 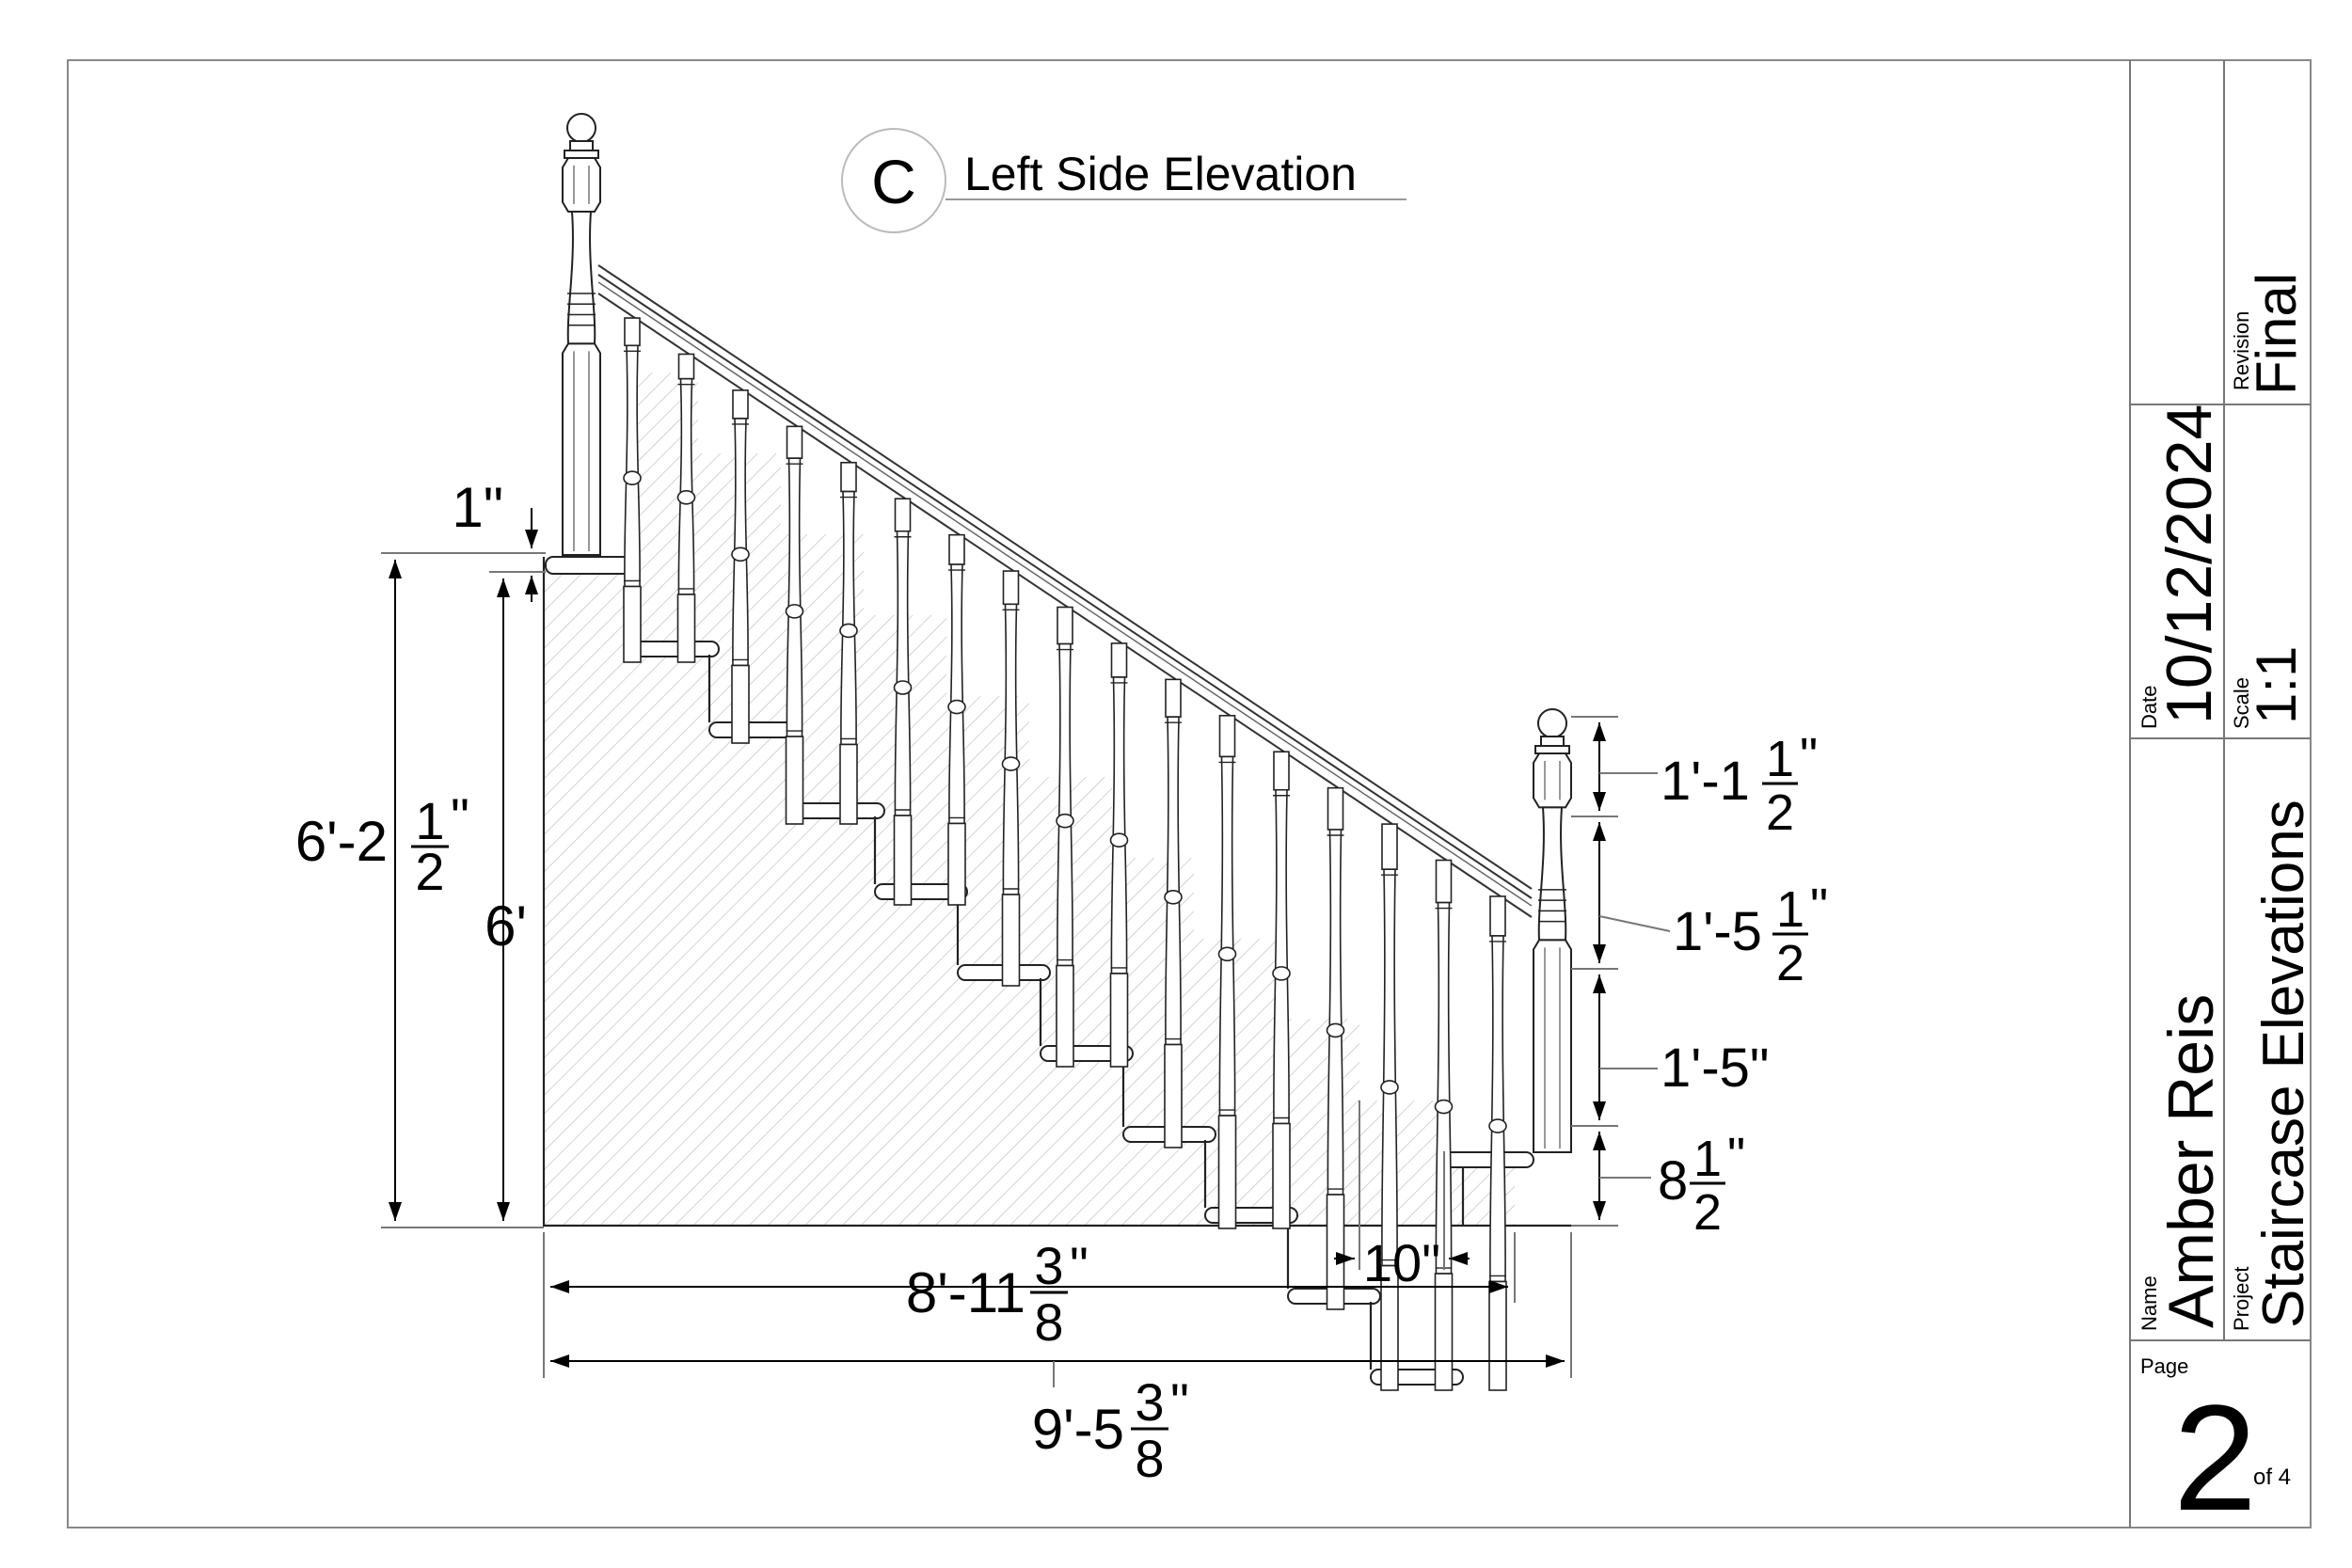 I want to click on view-marker-letter: C, so click(x=893, y=181).